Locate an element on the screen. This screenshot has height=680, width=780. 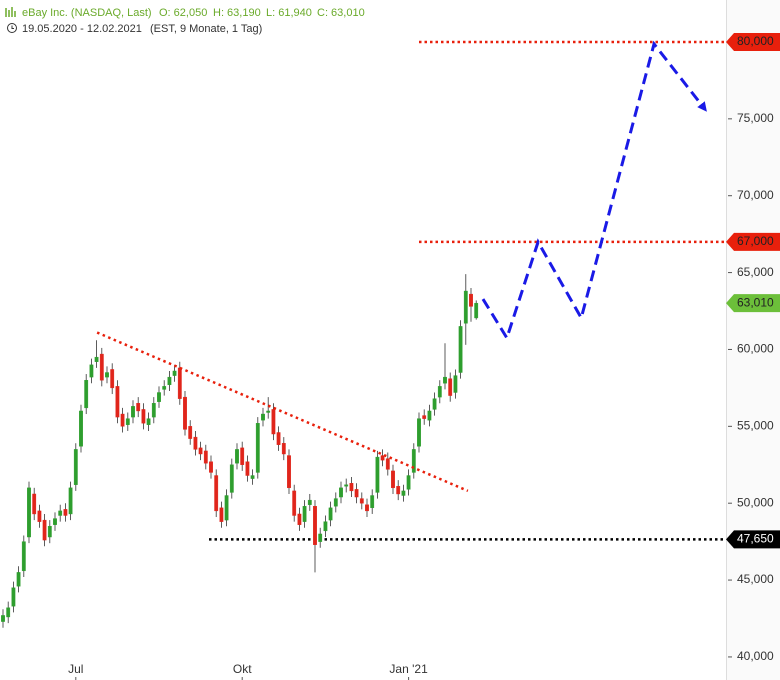
open-value: O: 62,050 is located at coordinates (183, 13).